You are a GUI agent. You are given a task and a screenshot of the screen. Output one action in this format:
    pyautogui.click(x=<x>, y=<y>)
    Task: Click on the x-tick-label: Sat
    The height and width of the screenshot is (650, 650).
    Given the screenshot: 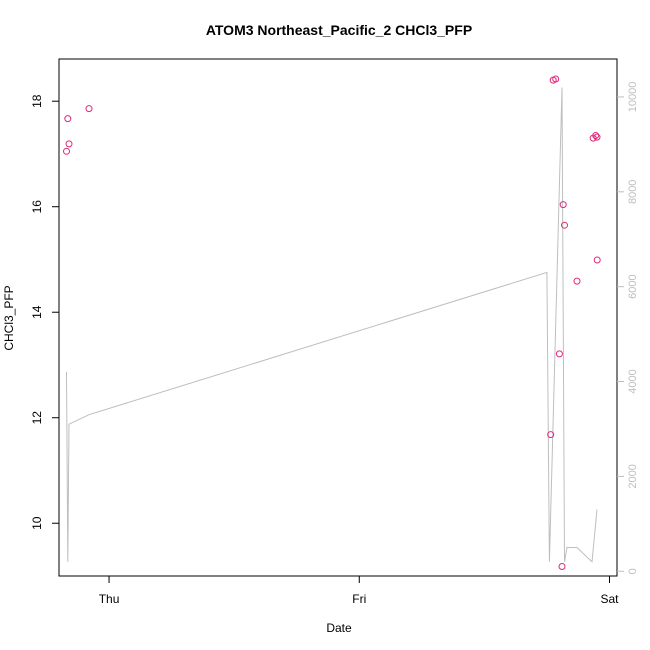 What is the action you would take?
    pyautogui.click(x=609, y=599)
    